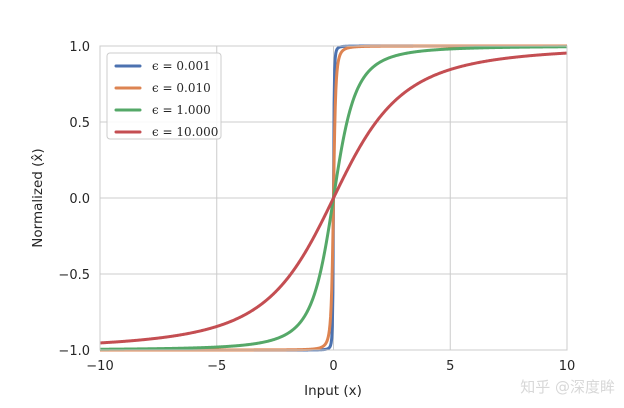 This screenshot has width=624, height=408. What do you see at coordinates (38, 197) in the screenshot?
I see `y-axis-label: Normalized (x̂)` at bounding box center [38, 197].